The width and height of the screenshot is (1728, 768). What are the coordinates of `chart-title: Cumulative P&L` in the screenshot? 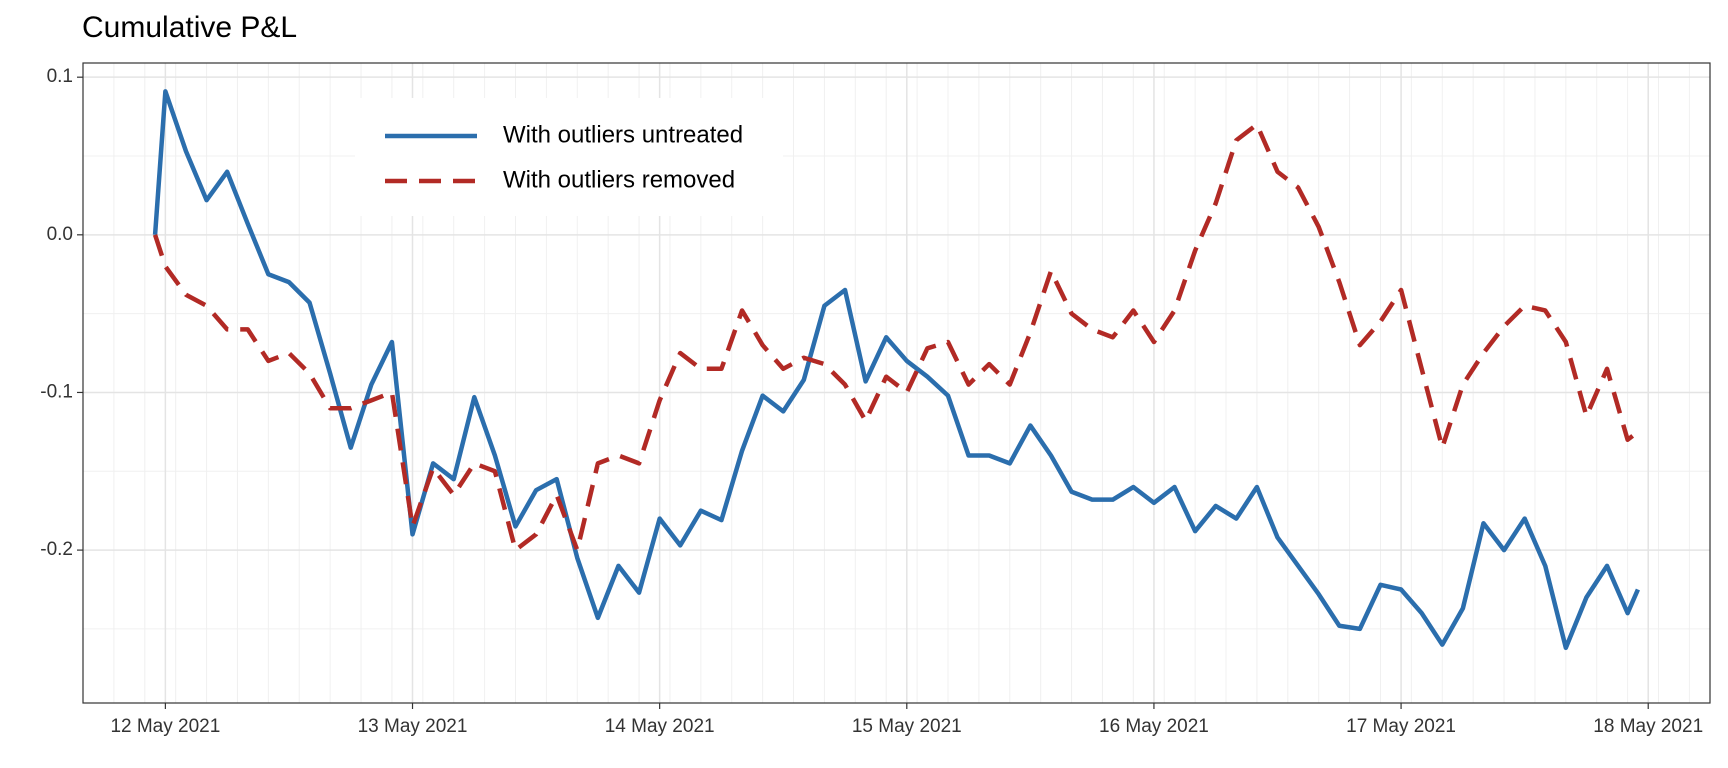 It's located at (189, 27).